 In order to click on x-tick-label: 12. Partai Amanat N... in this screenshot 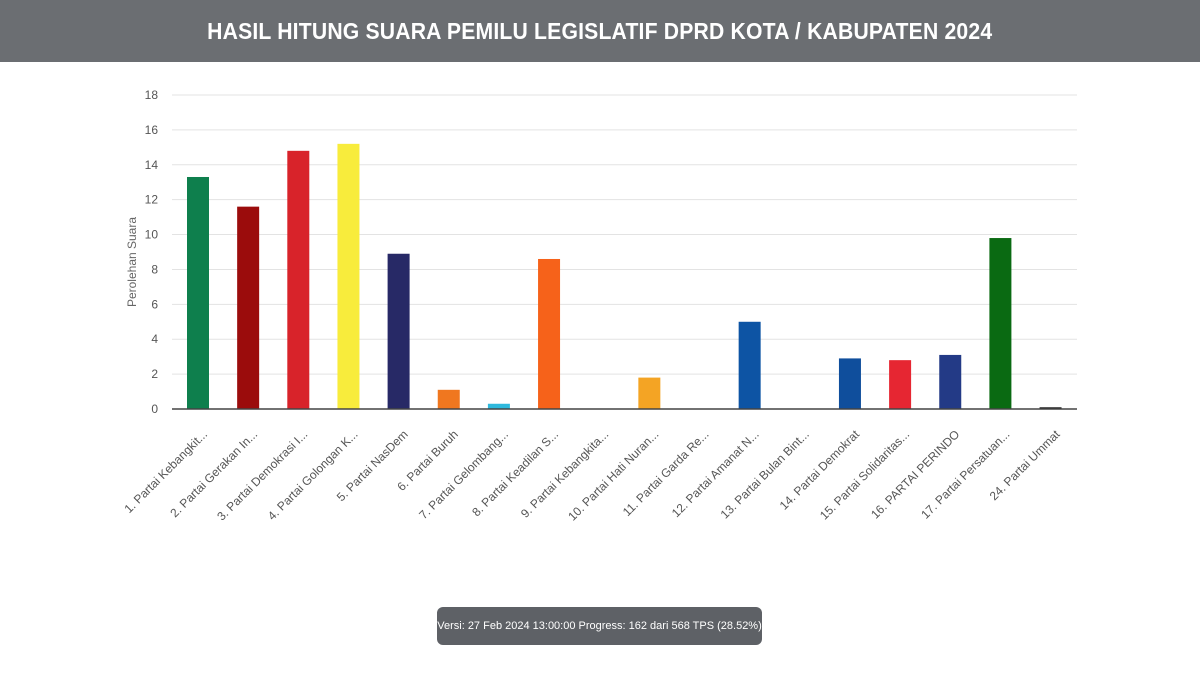, I will do `click(715, 473)`.